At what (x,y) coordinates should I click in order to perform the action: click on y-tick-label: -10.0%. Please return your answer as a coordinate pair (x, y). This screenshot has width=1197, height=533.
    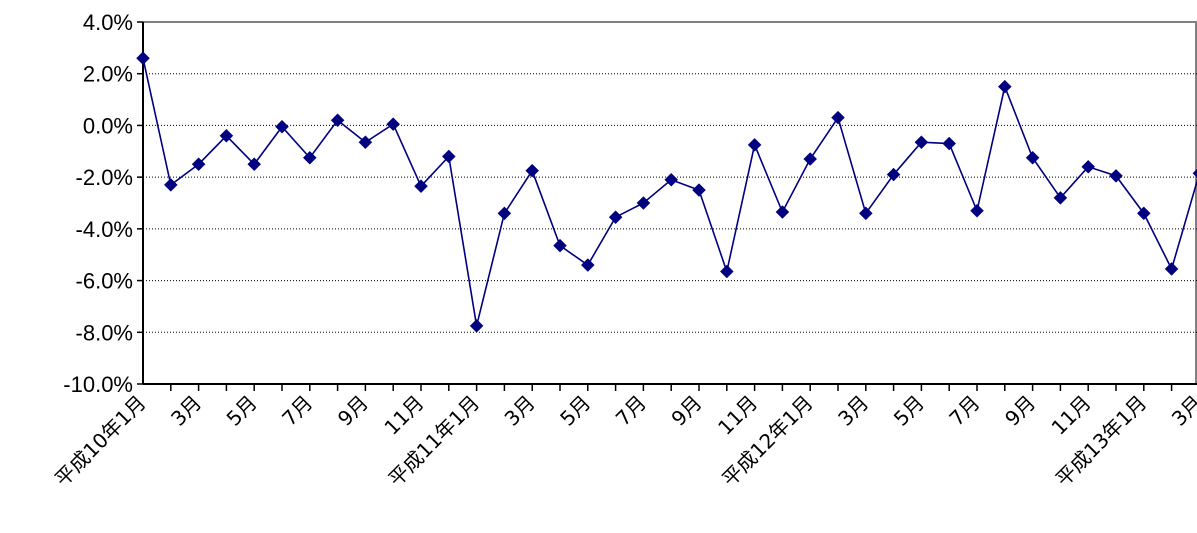
    Looking at the image, I should click on (98, 384).